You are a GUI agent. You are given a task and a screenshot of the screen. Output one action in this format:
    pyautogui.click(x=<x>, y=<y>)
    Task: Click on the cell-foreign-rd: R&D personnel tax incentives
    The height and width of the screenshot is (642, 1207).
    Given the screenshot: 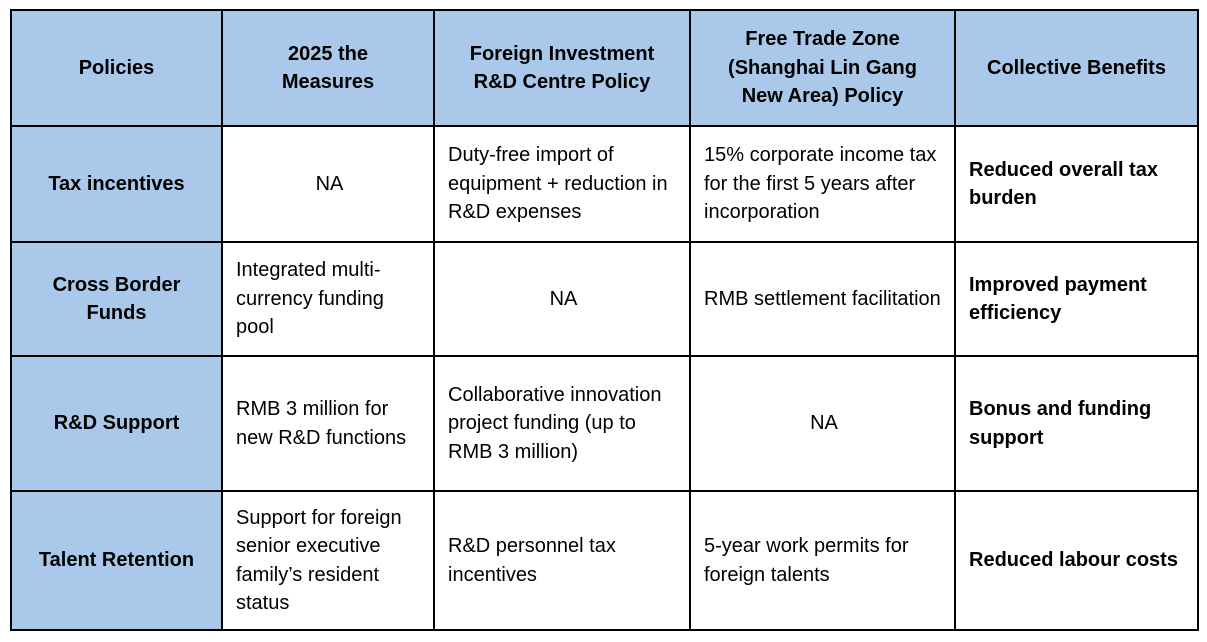 What is the action you would take?
    pyautogui.click(x=562, y=560)
    